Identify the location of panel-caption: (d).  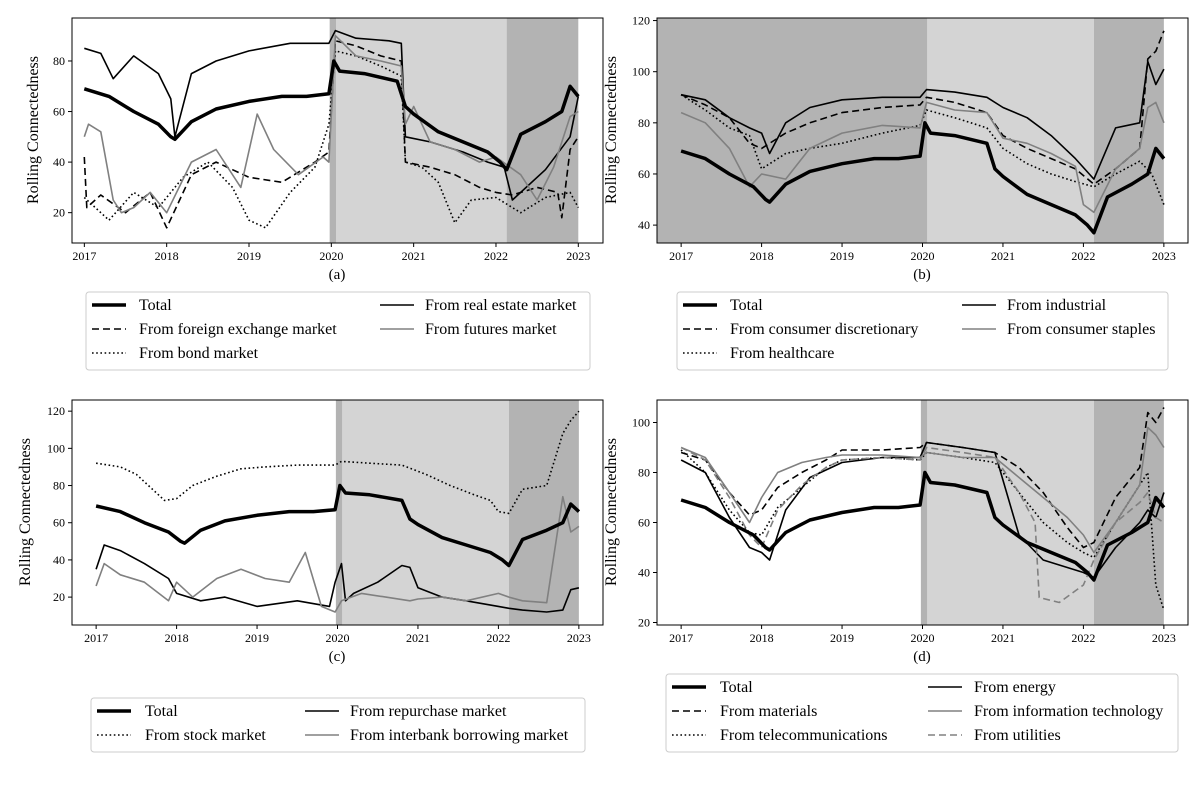
(922, 657).